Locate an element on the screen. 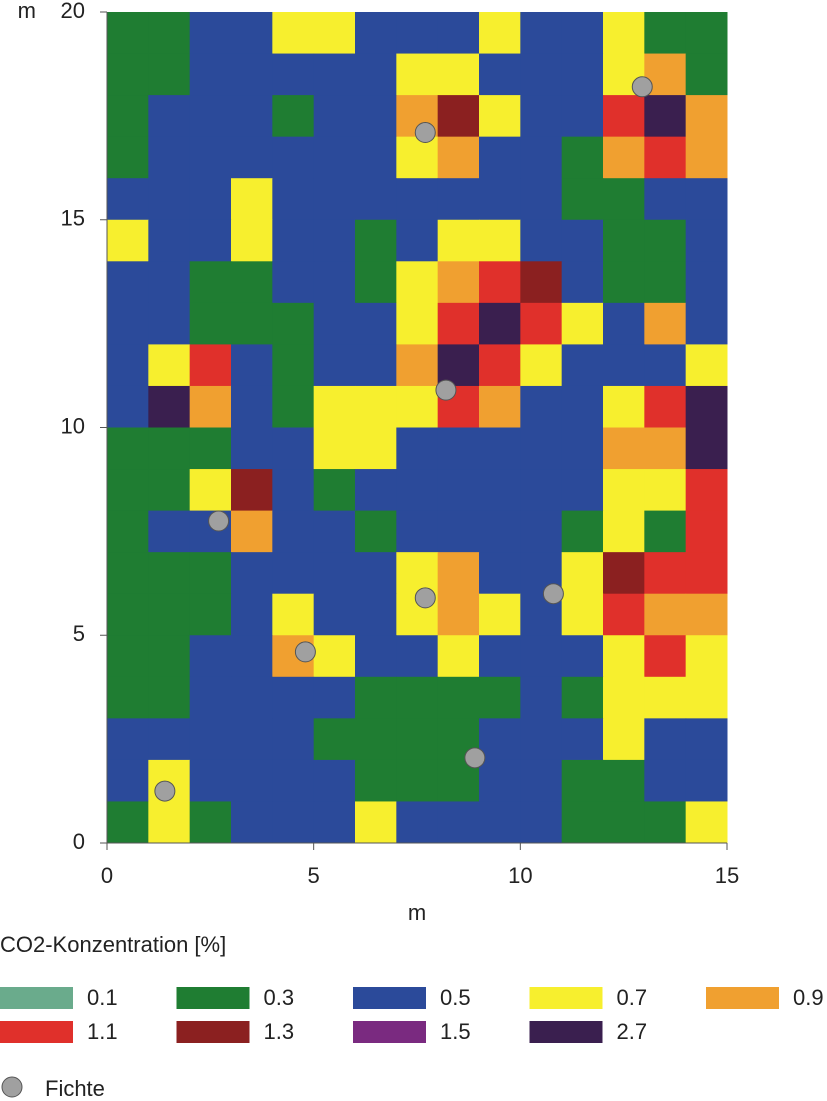 The image size is (827, 1101). x-tick-label: 15 is located at coordinates (727, 875).